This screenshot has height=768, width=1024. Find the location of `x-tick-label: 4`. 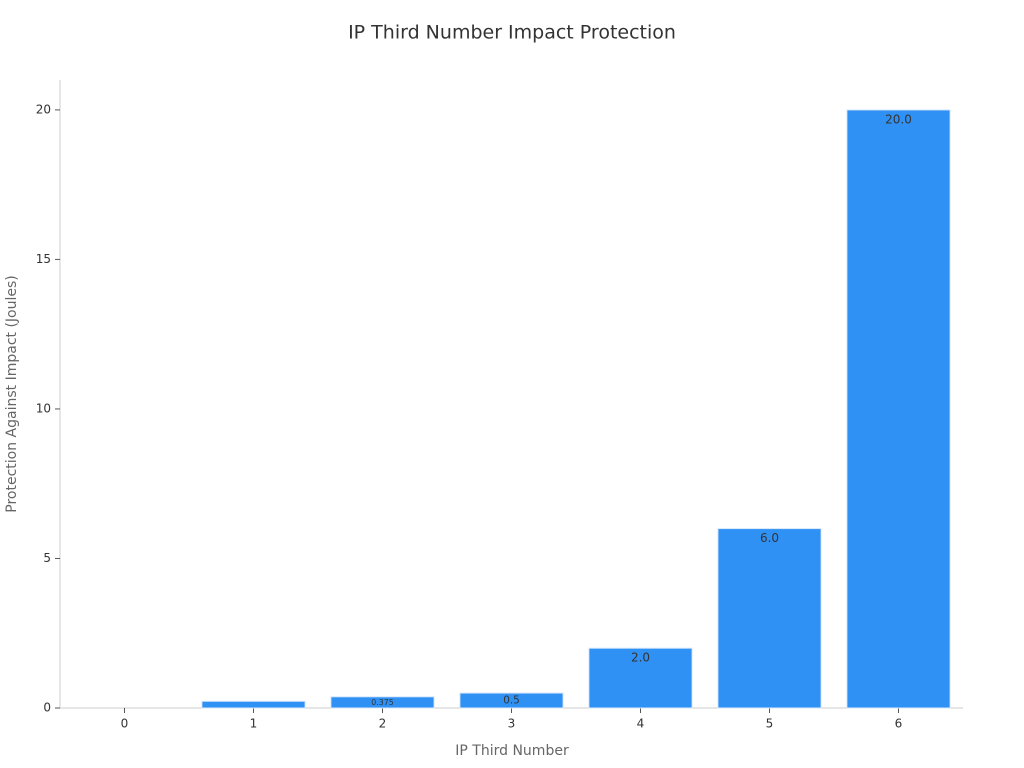

x-tick-label: 4 is located at coordinates (641, 724).